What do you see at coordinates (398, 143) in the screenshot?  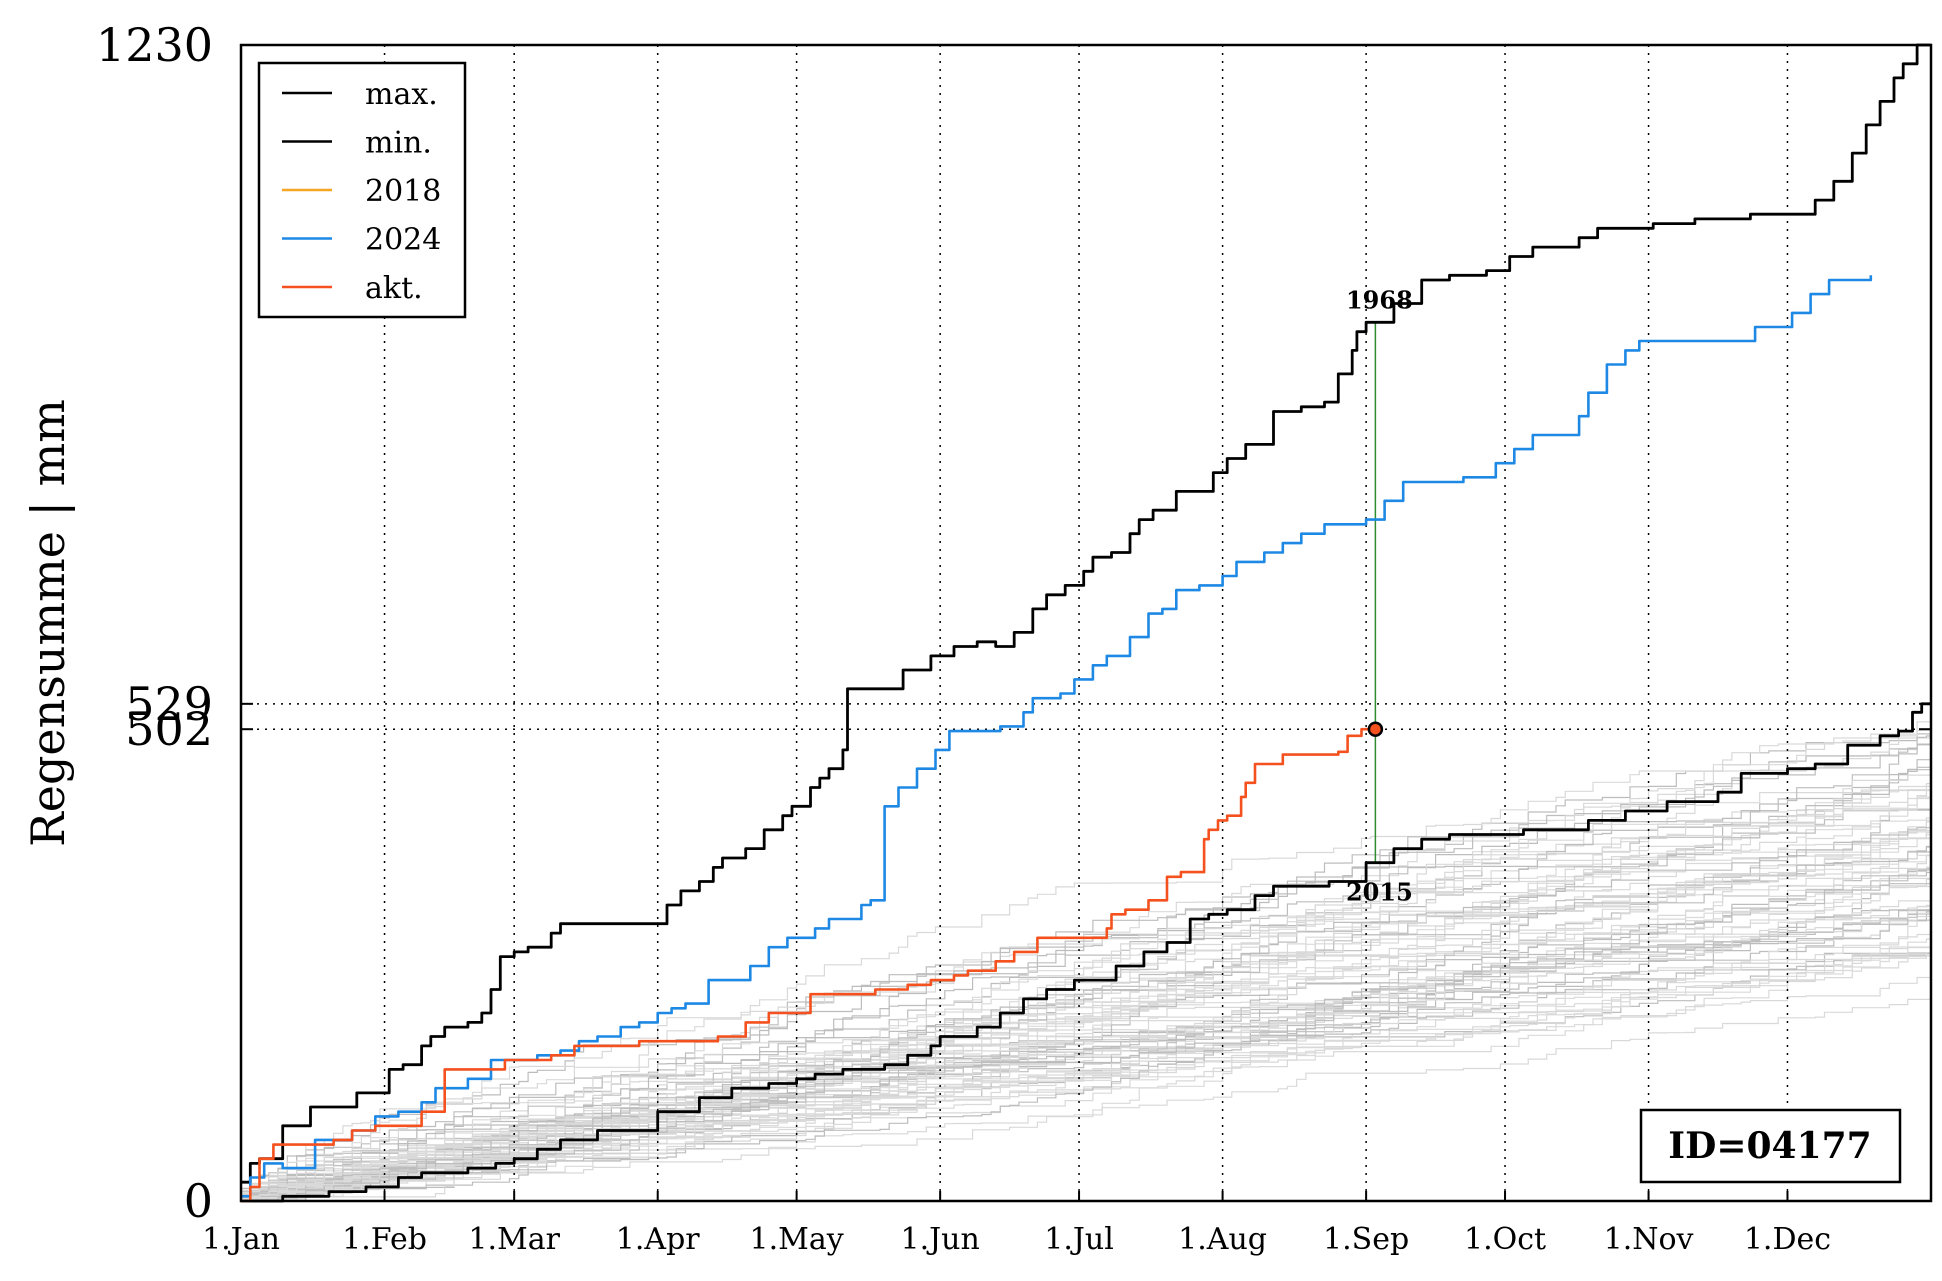 I see `legend-label: min.` at bounding box center [398, 143].